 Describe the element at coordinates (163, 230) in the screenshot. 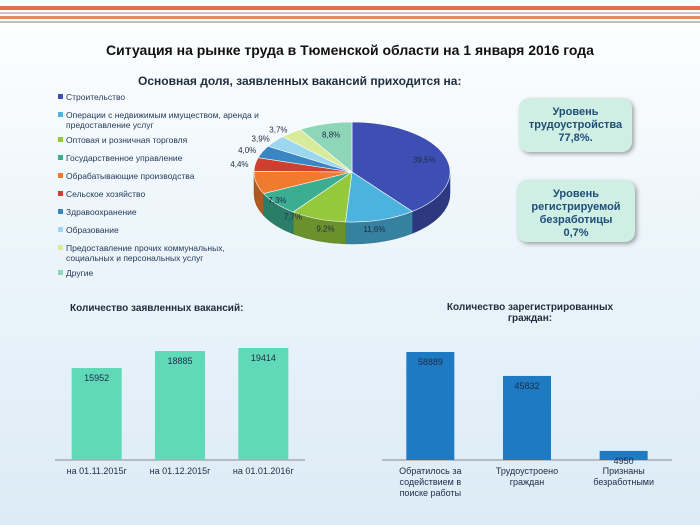

I see `legend-item: Образование` at that location.